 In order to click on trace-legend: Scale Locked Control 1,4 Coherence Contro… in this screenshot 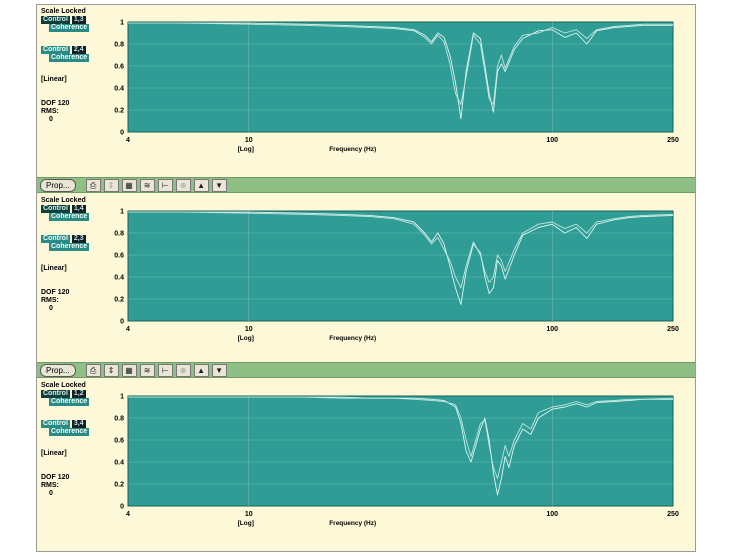, I will do `click(66, 255)`.